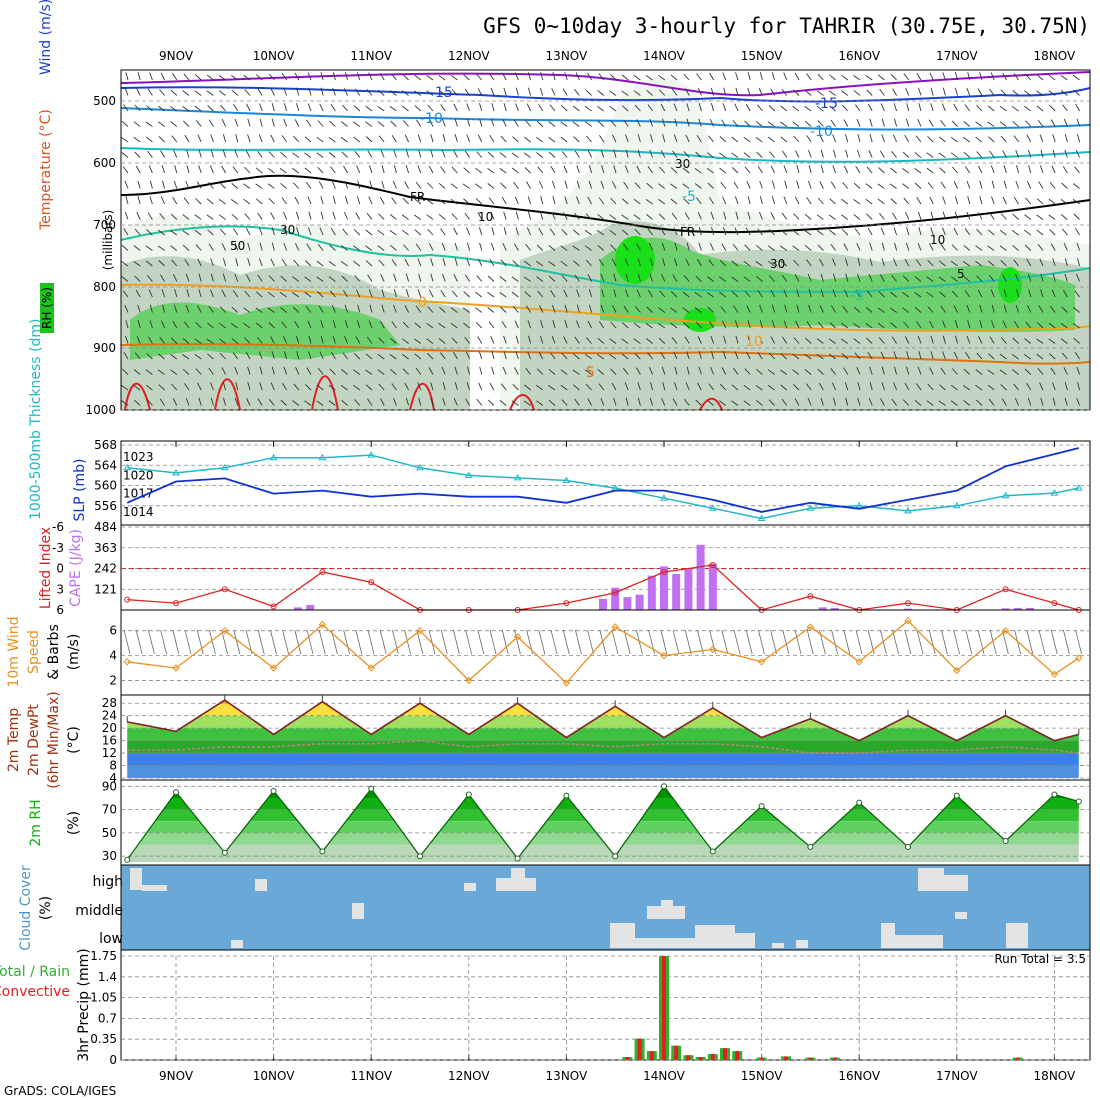 This screenshot has height=1100, width=1100. I want to click on rh2m-point, so click(1078, 801).